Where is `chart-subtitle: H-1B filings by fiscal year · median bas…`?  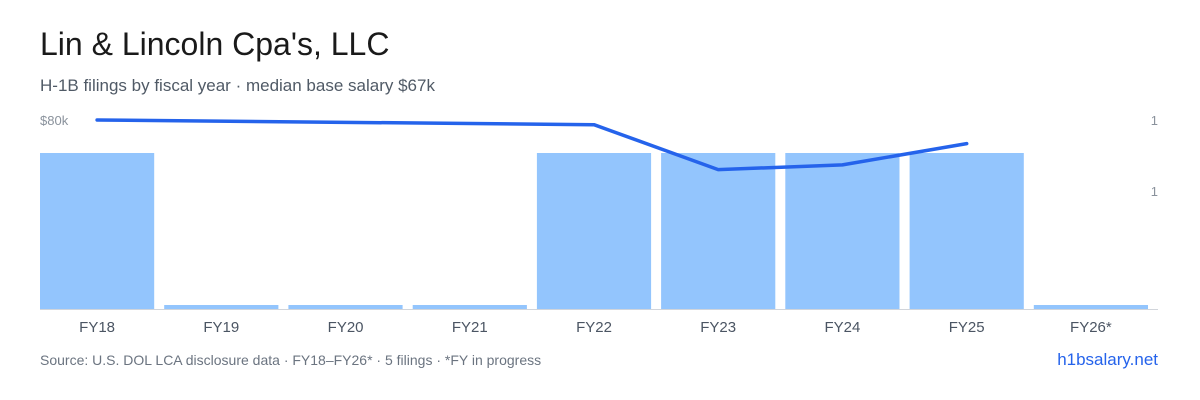
chart-subtitle: H-1B filings by fiscal year · median bas… is located at coordinates (237, 85).